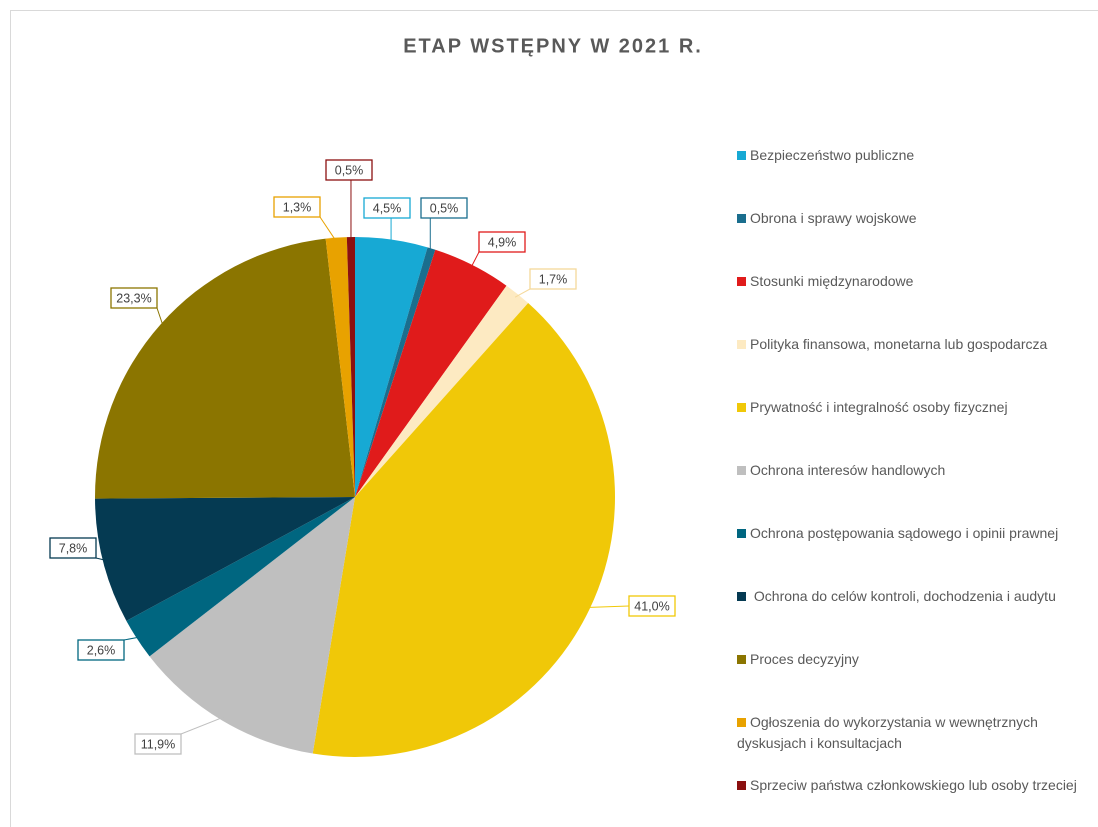 The height and width of the screenshot is (827, 1098). I want to click on legend-item: Bezpieczeństwo publiczne, so click(914, 155).